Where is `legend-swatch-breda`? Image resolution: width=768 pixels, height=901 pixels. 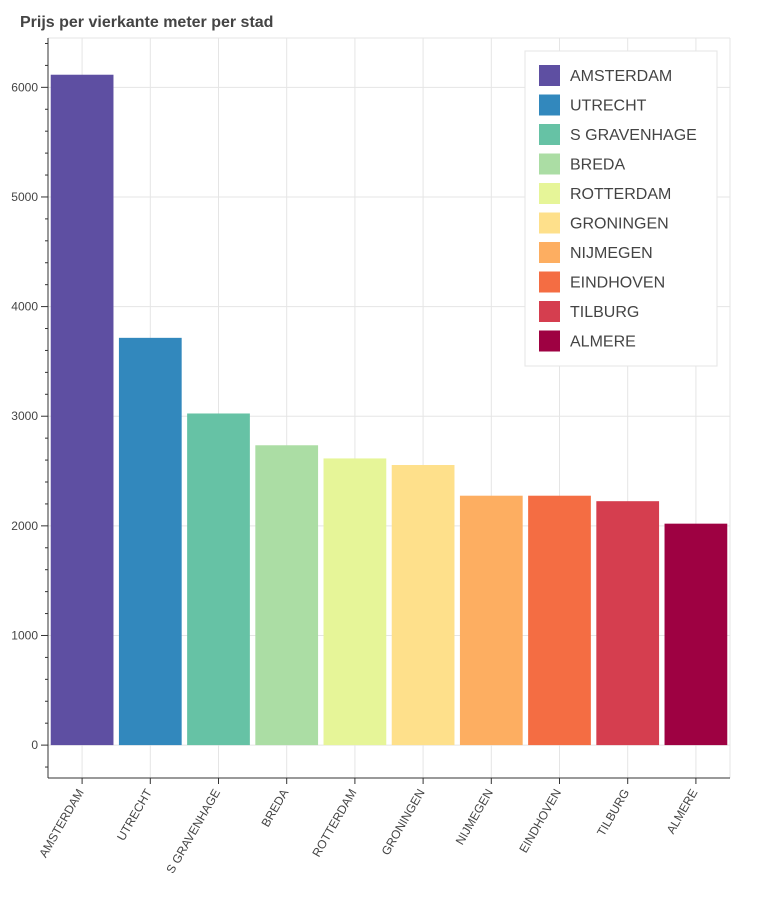 legend-swatch-breda is located at coordinates (549, 164).